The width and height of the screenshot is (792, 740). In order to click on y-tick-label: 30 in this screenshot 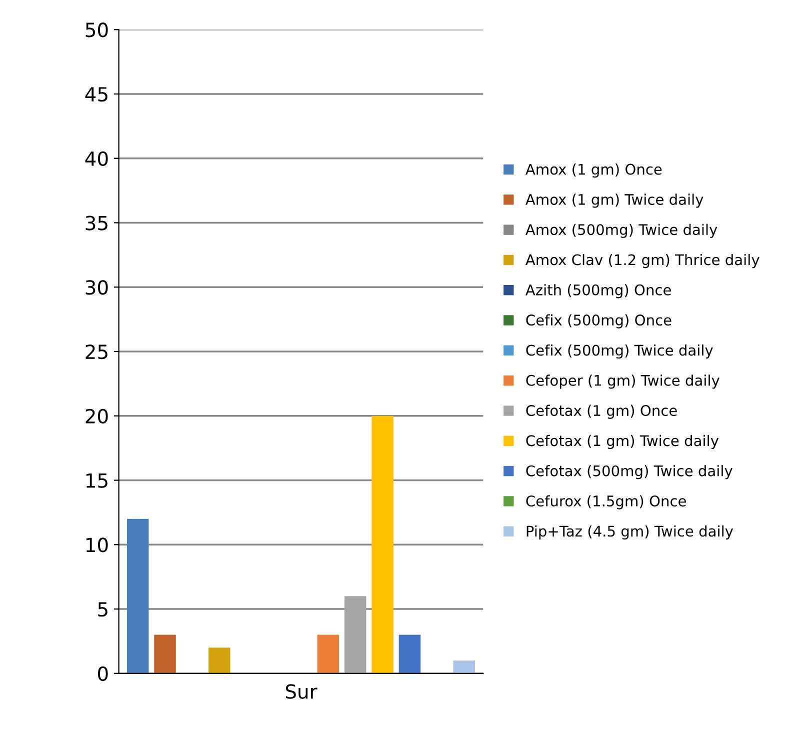, I will do `click(97, 287)`.